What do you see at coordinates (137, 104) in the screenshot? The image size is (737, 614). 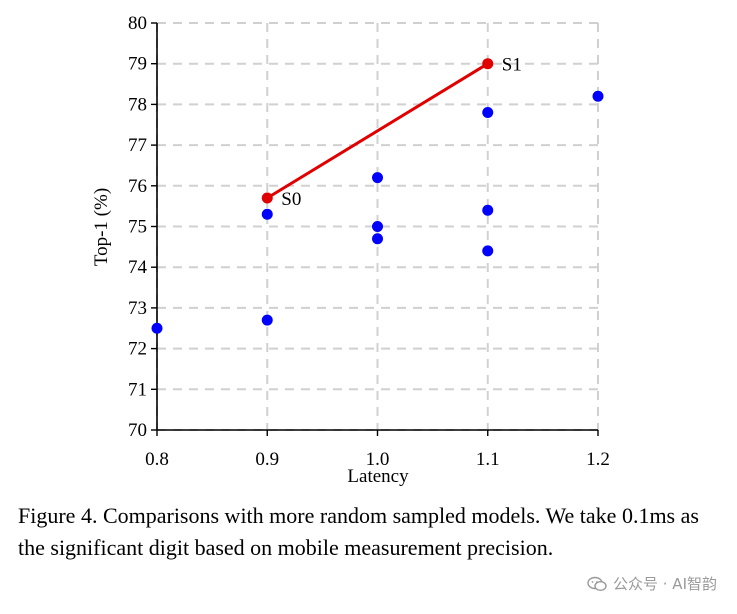 I see `y-tick-label: 78` at bounding box center [137, 104].